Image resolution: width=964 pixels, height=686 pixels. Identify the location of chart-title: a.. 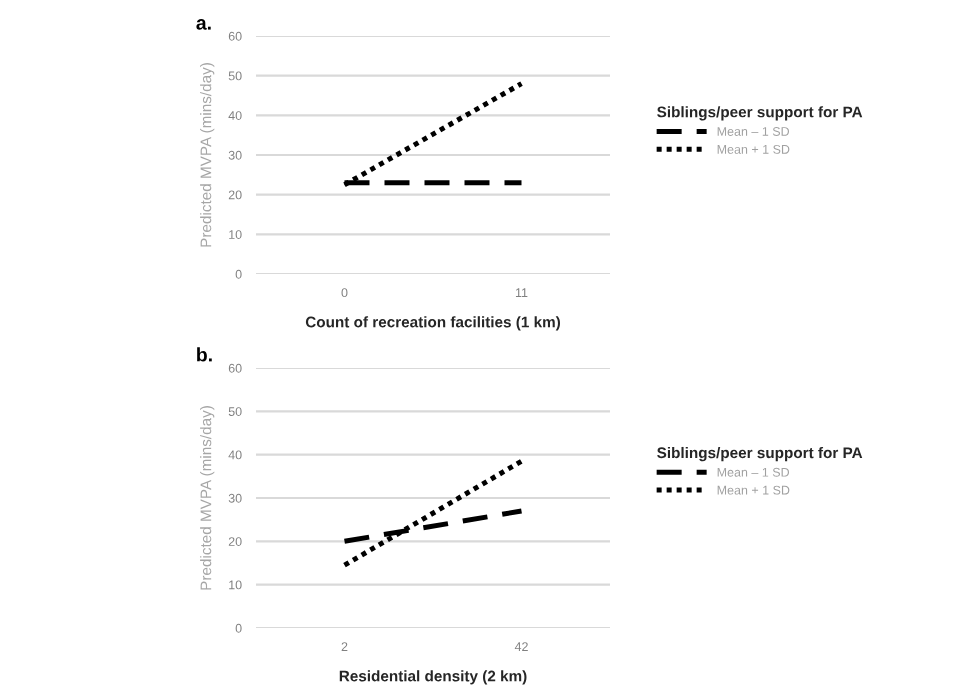
(203, 24).